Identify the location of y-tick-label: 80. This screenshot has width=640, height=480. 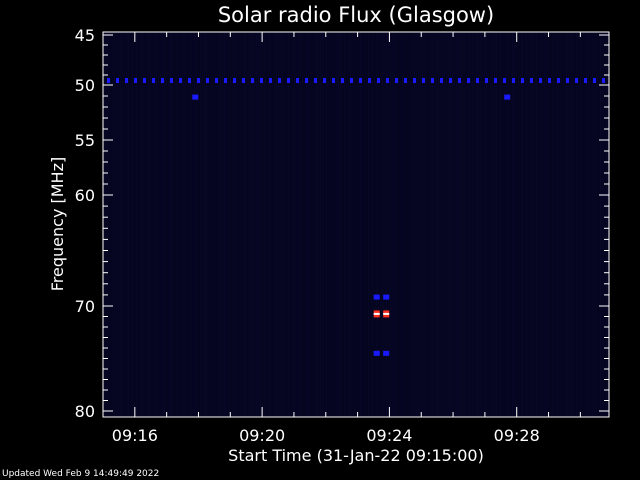
(85, 411).